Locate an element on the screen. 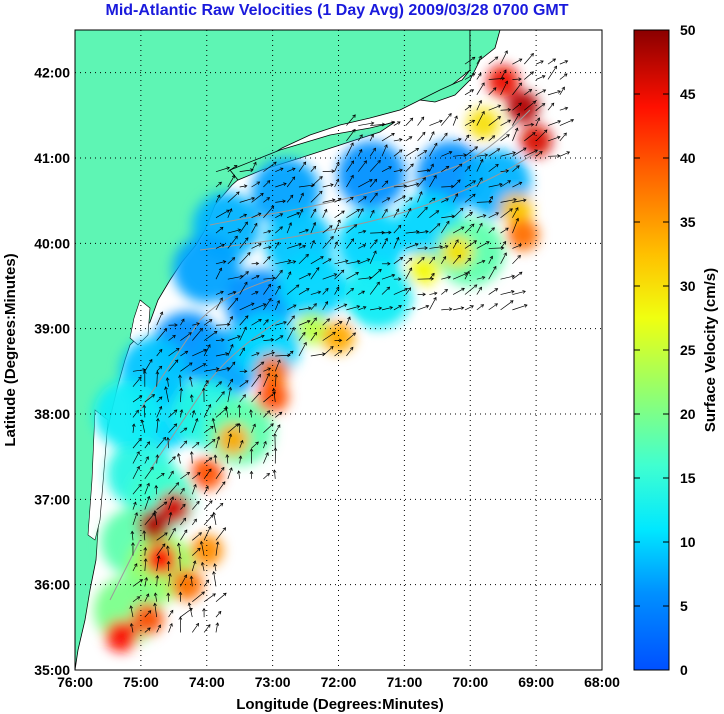 The width and height of the screenshot is (724, 714). colorbar-tick-label: 0 is located at coordinates (684, 670).